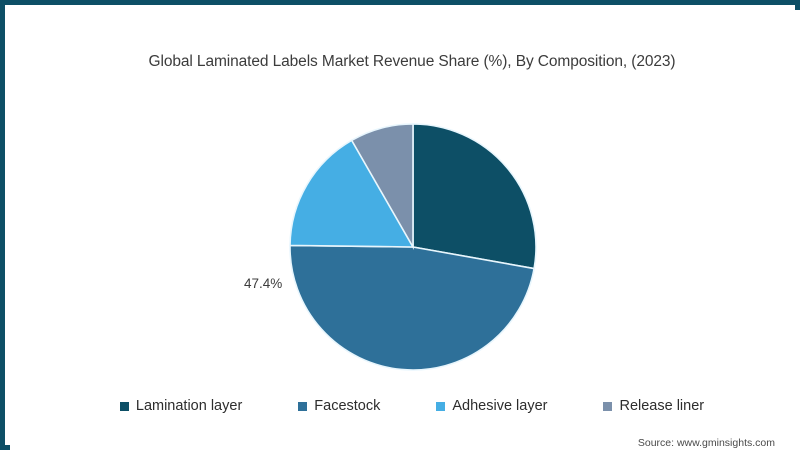 The width and height of the screenshot is (800, 450). I want to click on data-label-facestock: 47.4%, so click(263, 283).